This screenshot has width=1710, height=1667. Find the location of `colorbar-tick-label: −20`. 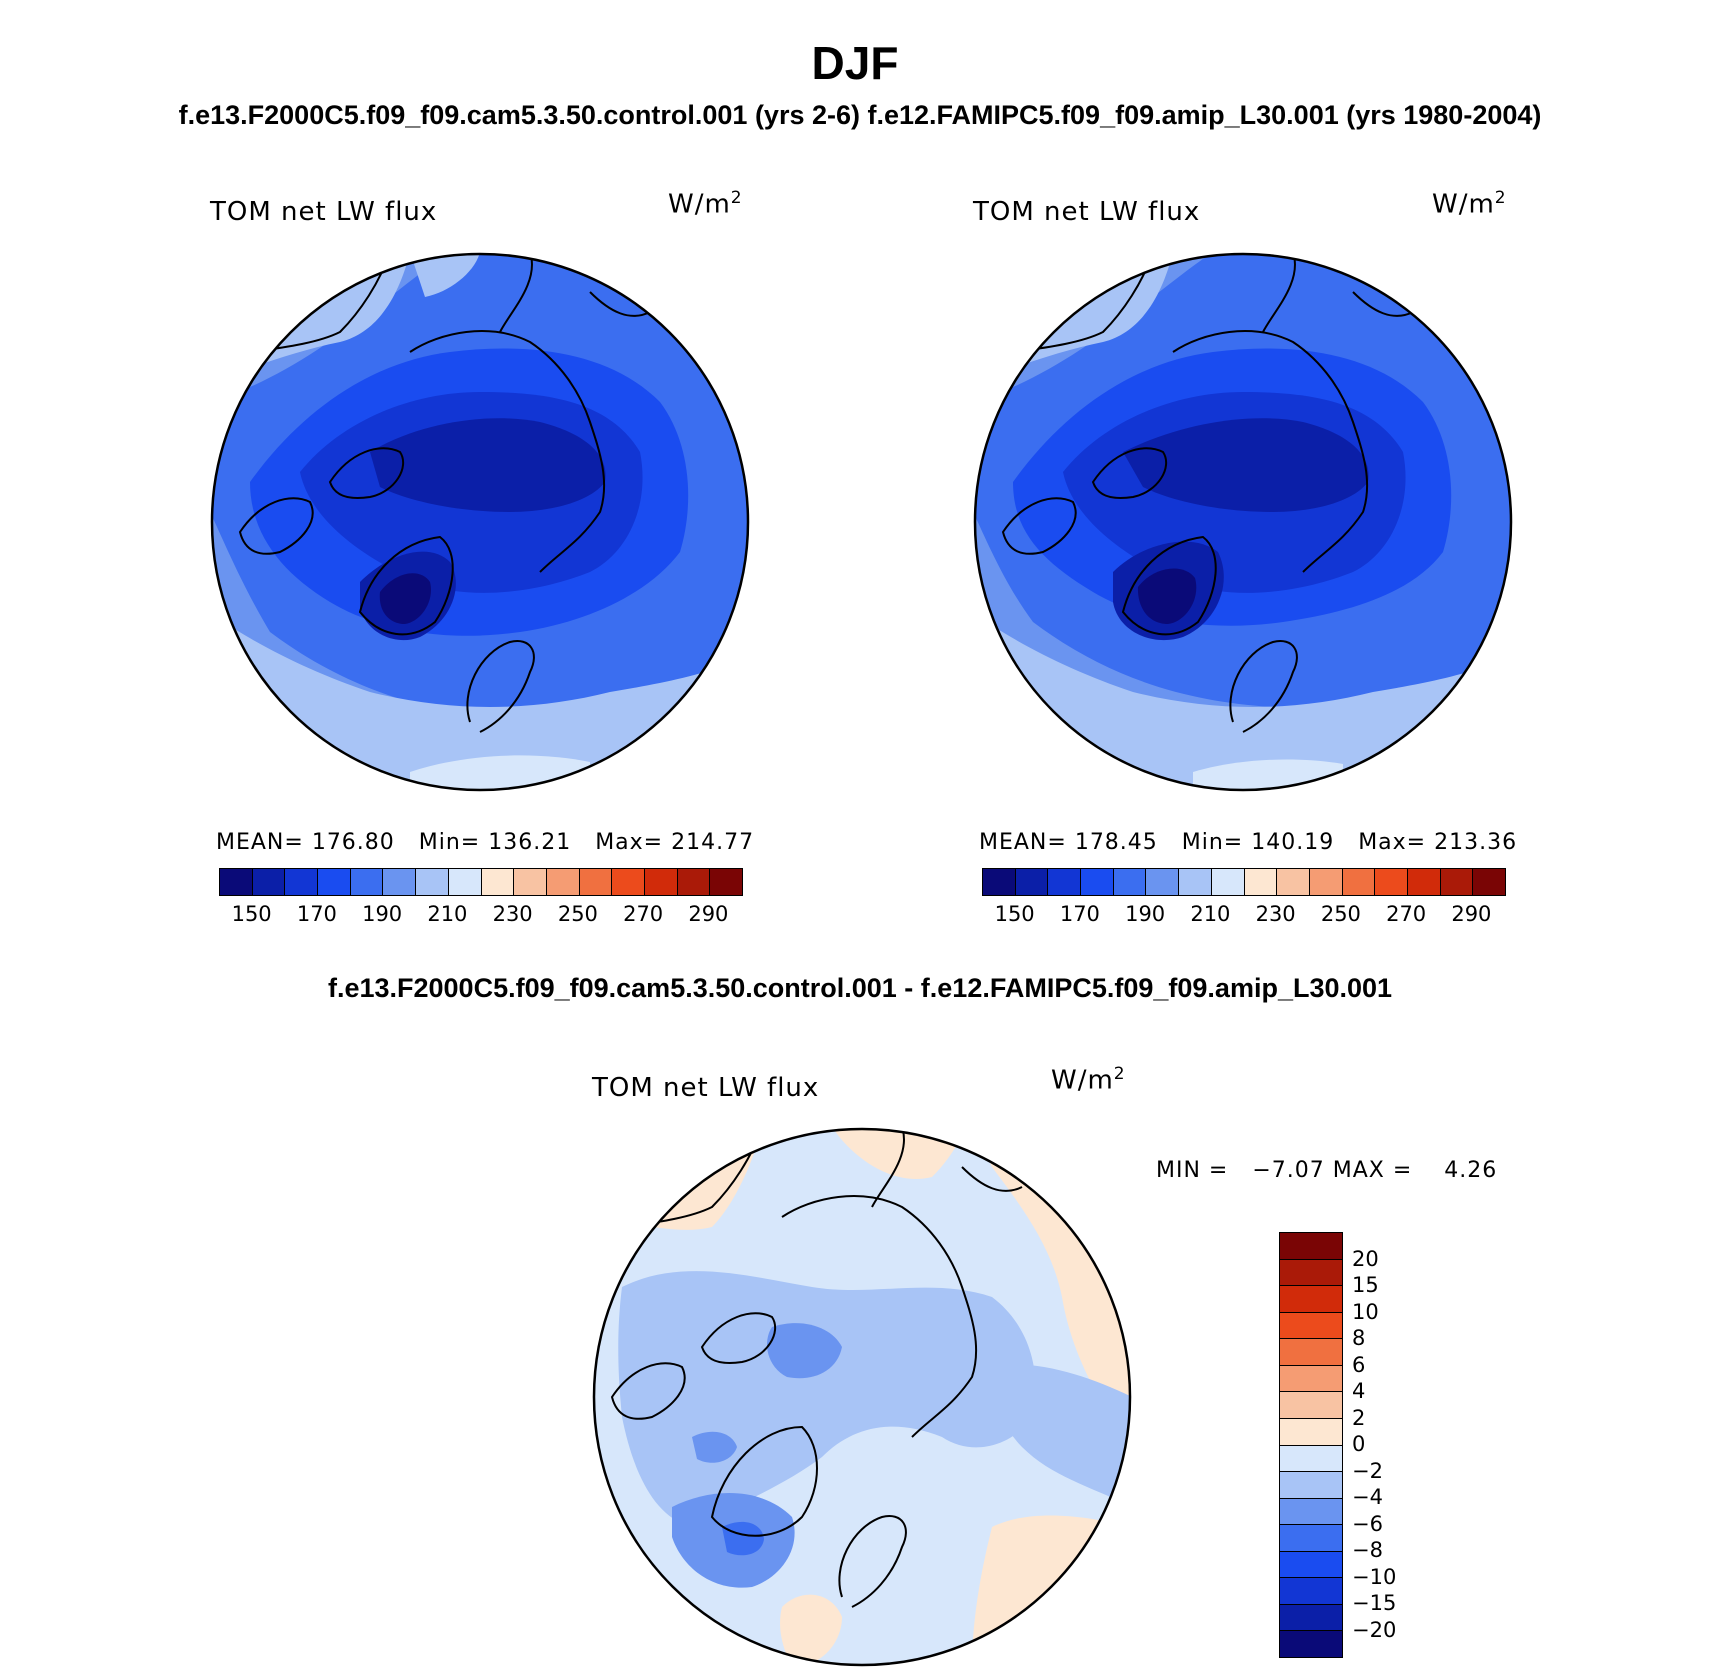

colorbar-tick-label: −20 is located at coordinates (1374, 1629).